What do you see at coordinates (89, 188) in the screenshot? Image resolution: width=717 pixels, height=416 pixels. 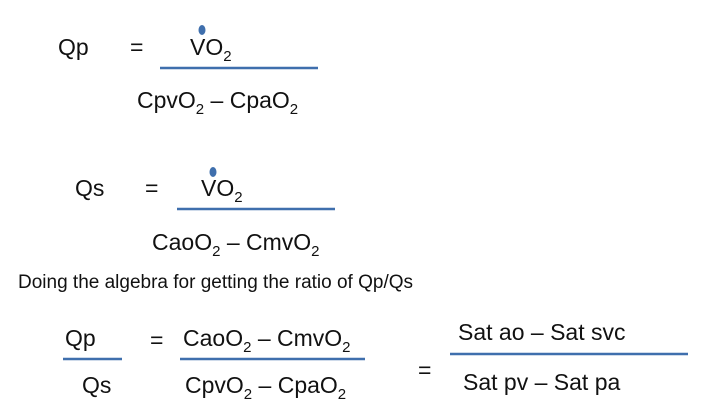 I see `formula-lhs: Qs` at bounding box center [89, 188].